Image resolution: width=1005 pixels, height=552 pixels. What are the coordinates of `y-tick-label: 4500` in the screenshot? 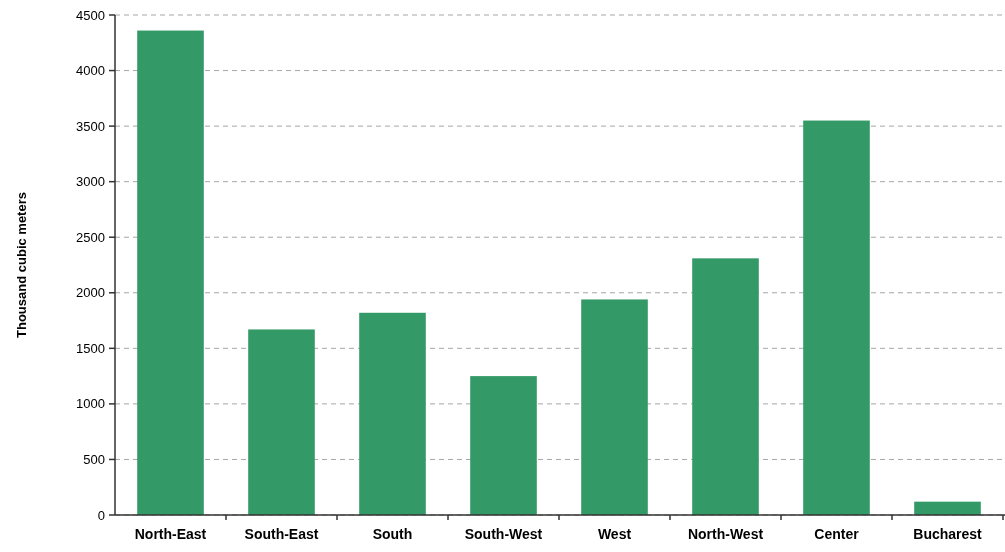 It's located at (90, 15).